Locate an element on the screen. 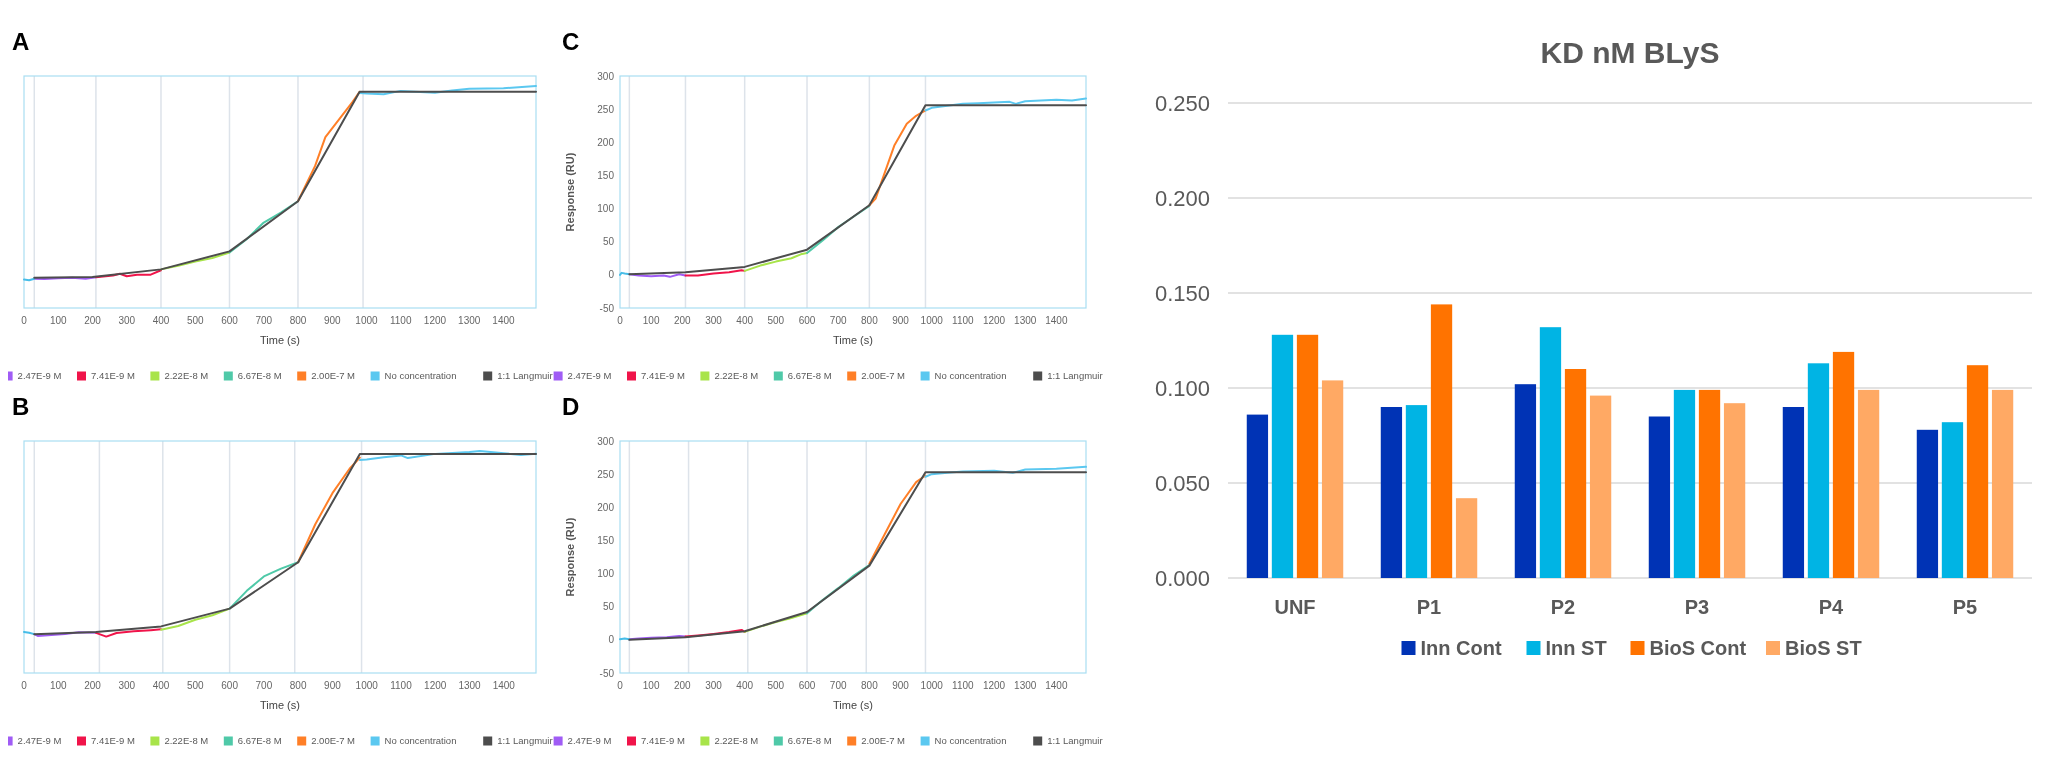 This screenshot has height=758, width=2050. x-tick-label: UNF is located at coordinates (1295, 607).